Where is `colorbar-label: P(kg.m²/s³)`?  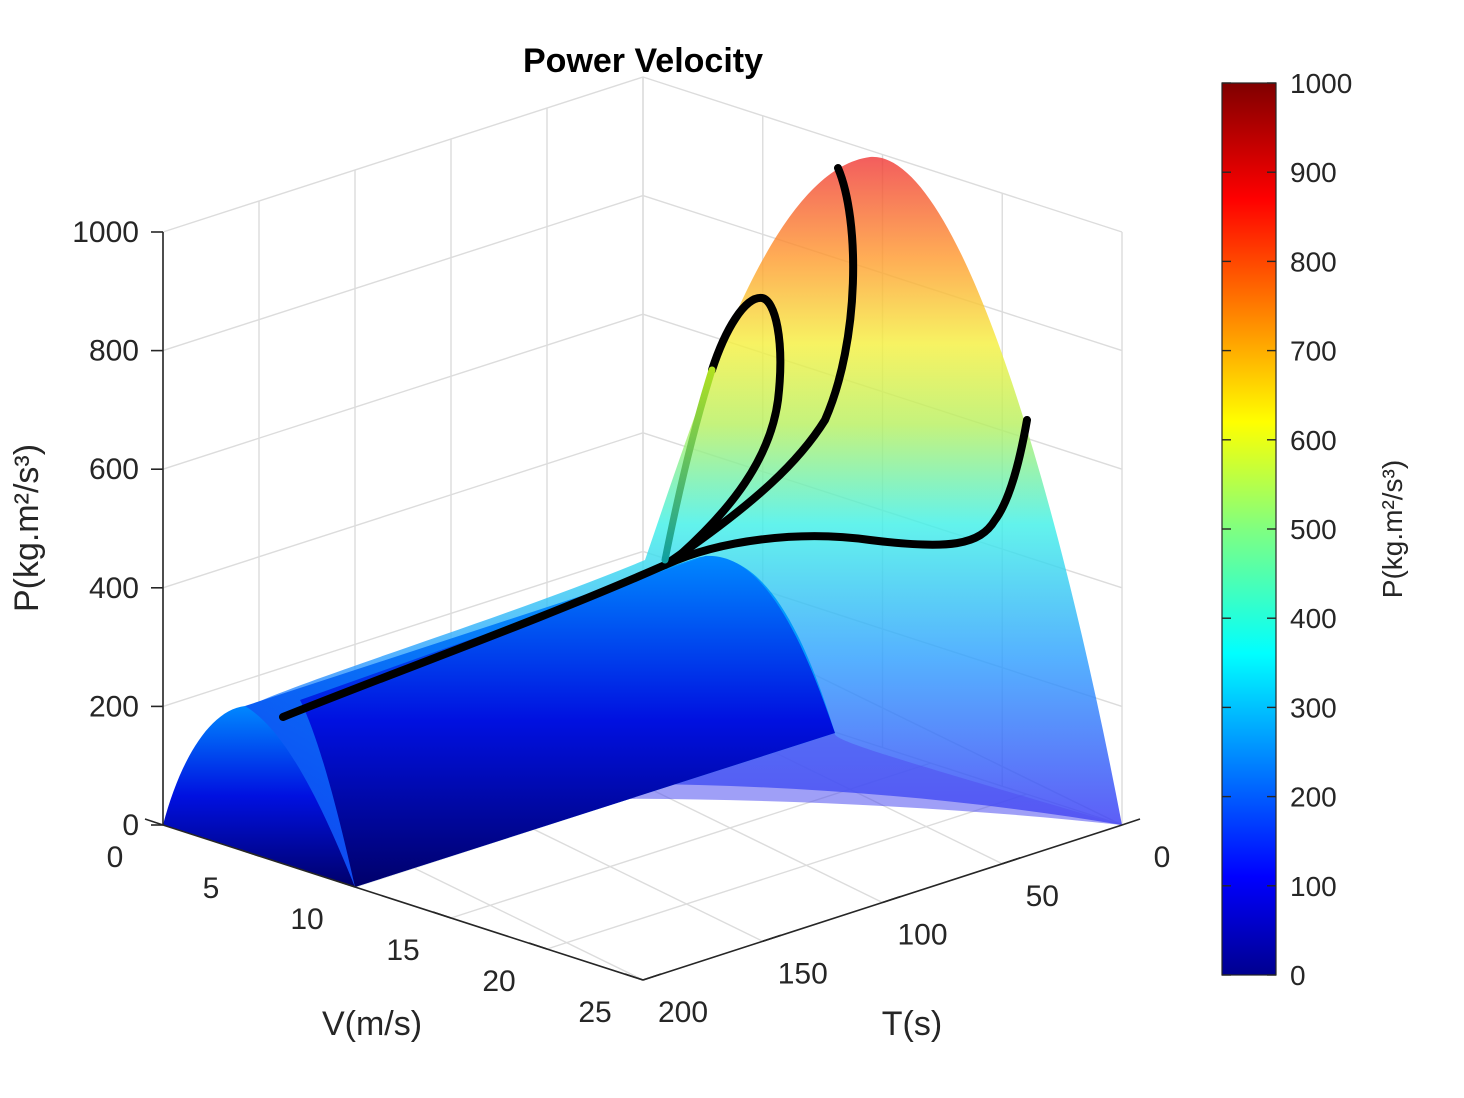 colorbar-label: P(kg.m²/s³) is located at coordinates (1392, 529).